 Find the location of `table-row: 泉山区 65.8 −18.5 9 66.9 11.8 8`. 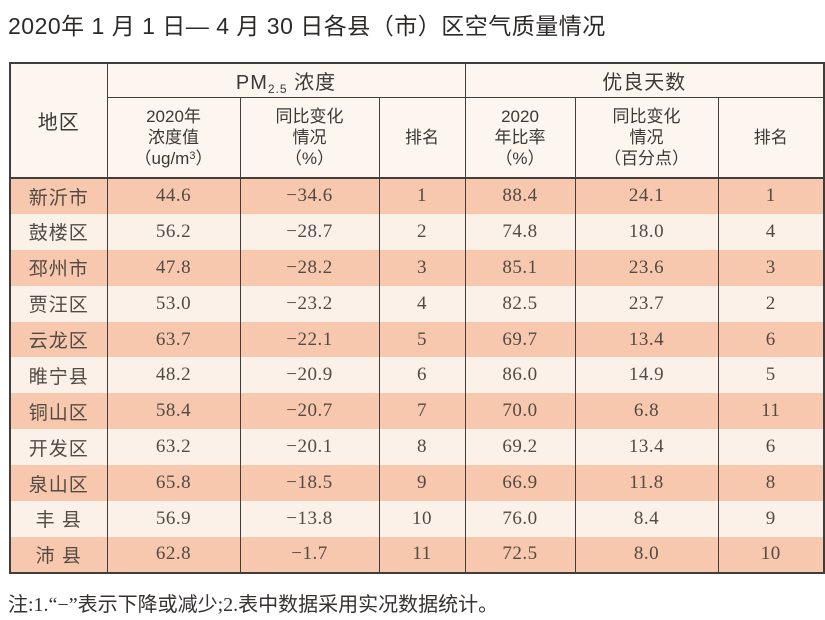

table-row: 泉山区 65.8 −18.5 9 66.9 11.8 8 is located at coordinates (417, 483).